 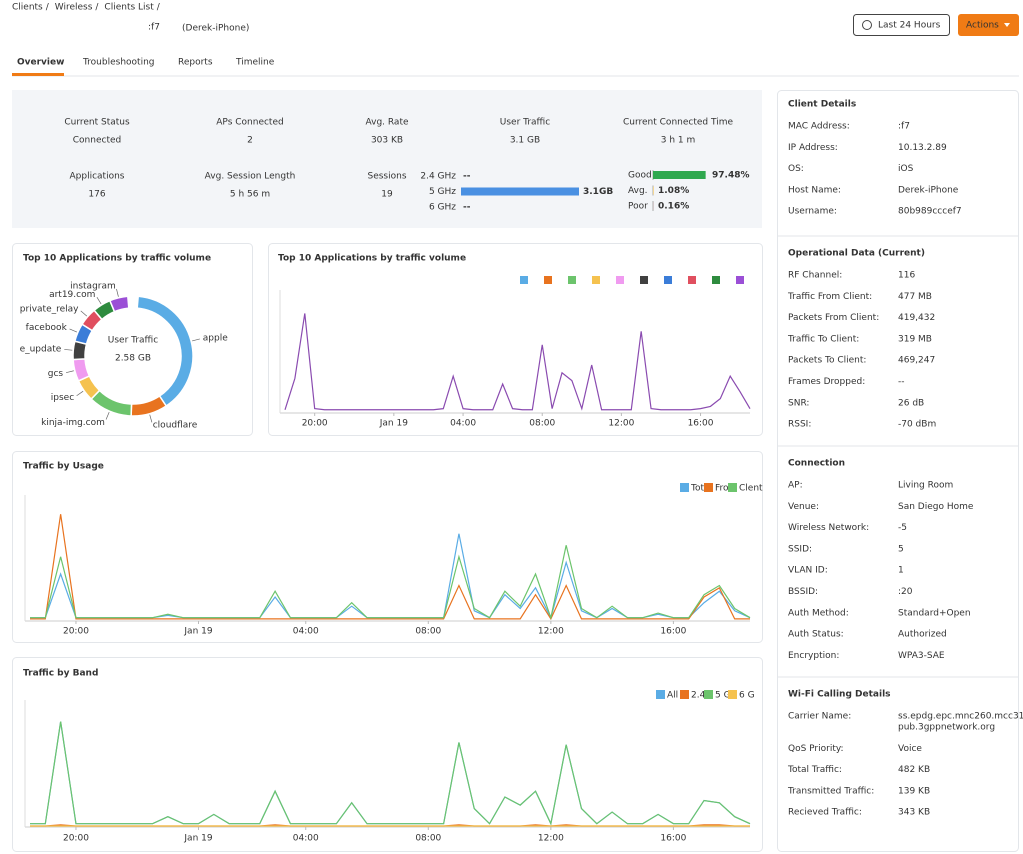 What do you see at coordinates (799, 425) in the screenshot?
I see `detail-key: RSSI:` at bounding box center [799, 425].